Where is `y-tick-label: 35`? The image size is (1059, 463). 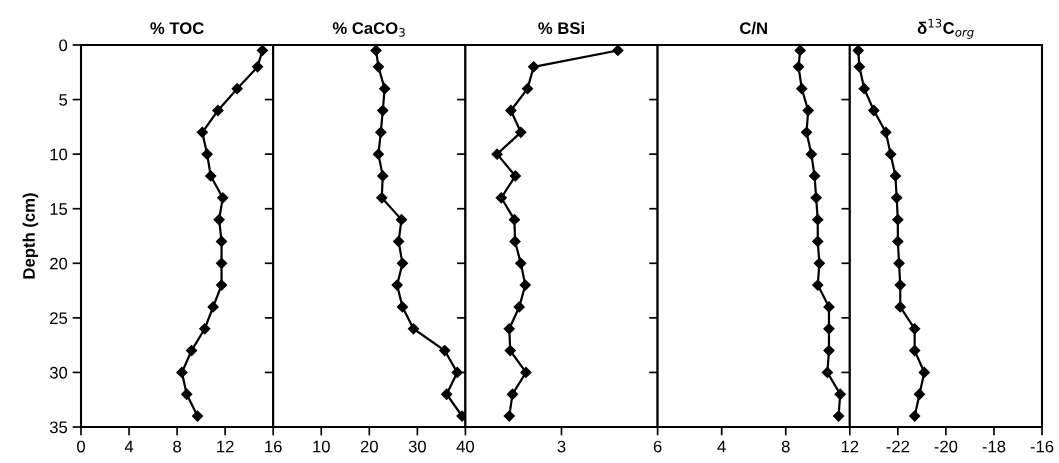 y-tick-label: 35 is located at coordinates (58, 427).